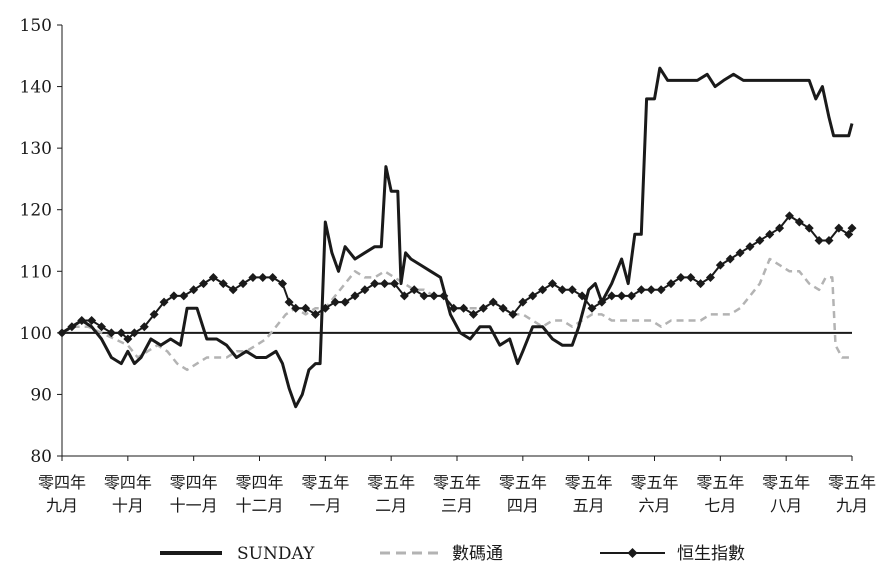 This screenshot has height=568, width=887. Describe the element at coordinates (711, 554) in the screenshot. I see `legend-label-2: 恒生指數` at that location.